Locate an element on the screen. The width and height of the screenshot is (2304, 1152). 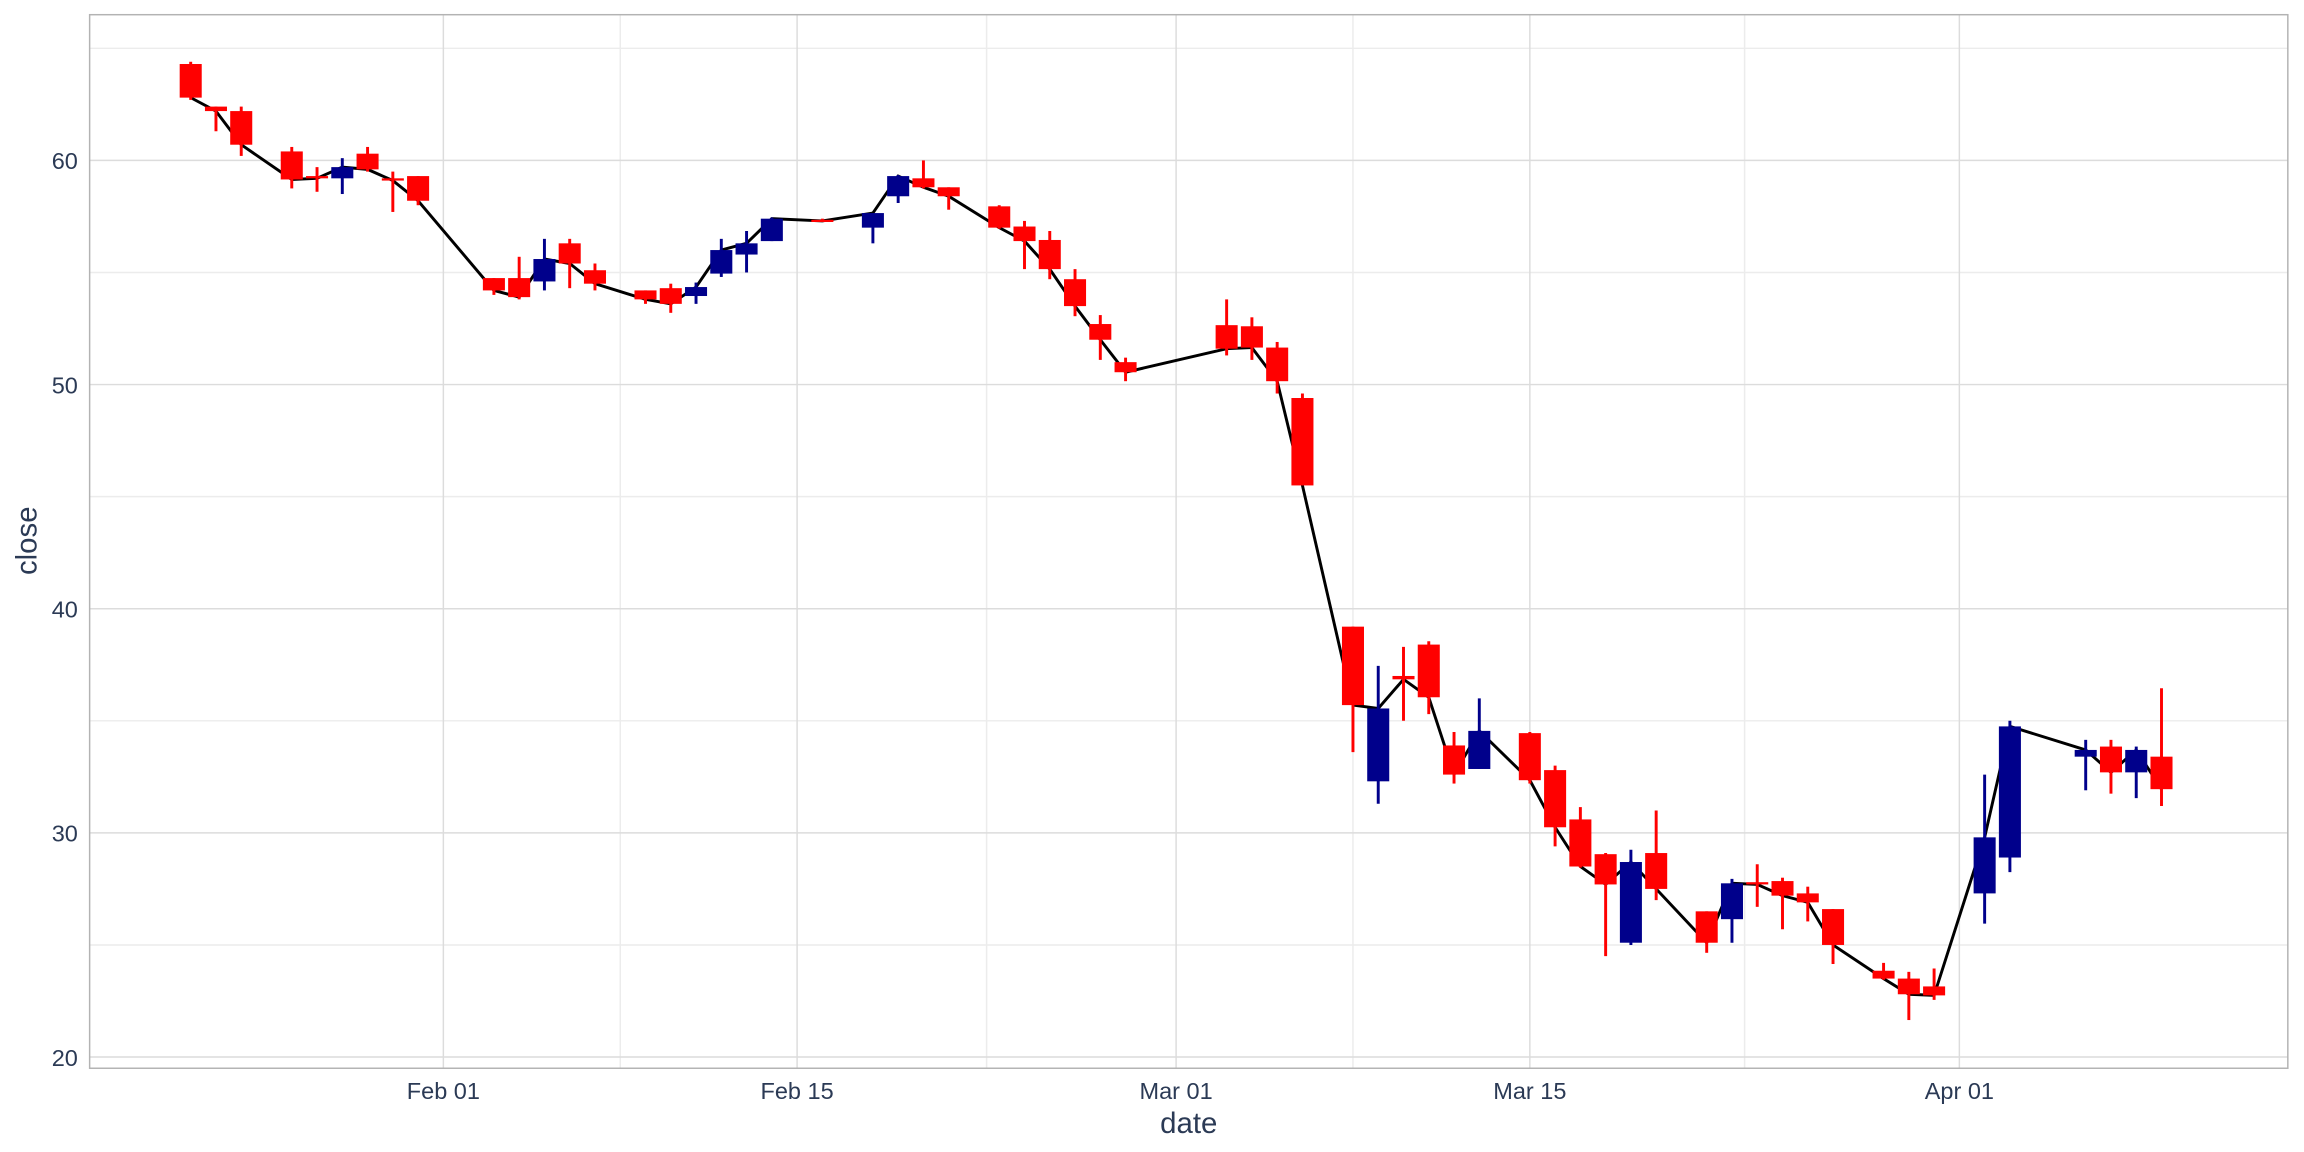
x-tick-label: Mar 01 is located at coordinates (1176, 1091).